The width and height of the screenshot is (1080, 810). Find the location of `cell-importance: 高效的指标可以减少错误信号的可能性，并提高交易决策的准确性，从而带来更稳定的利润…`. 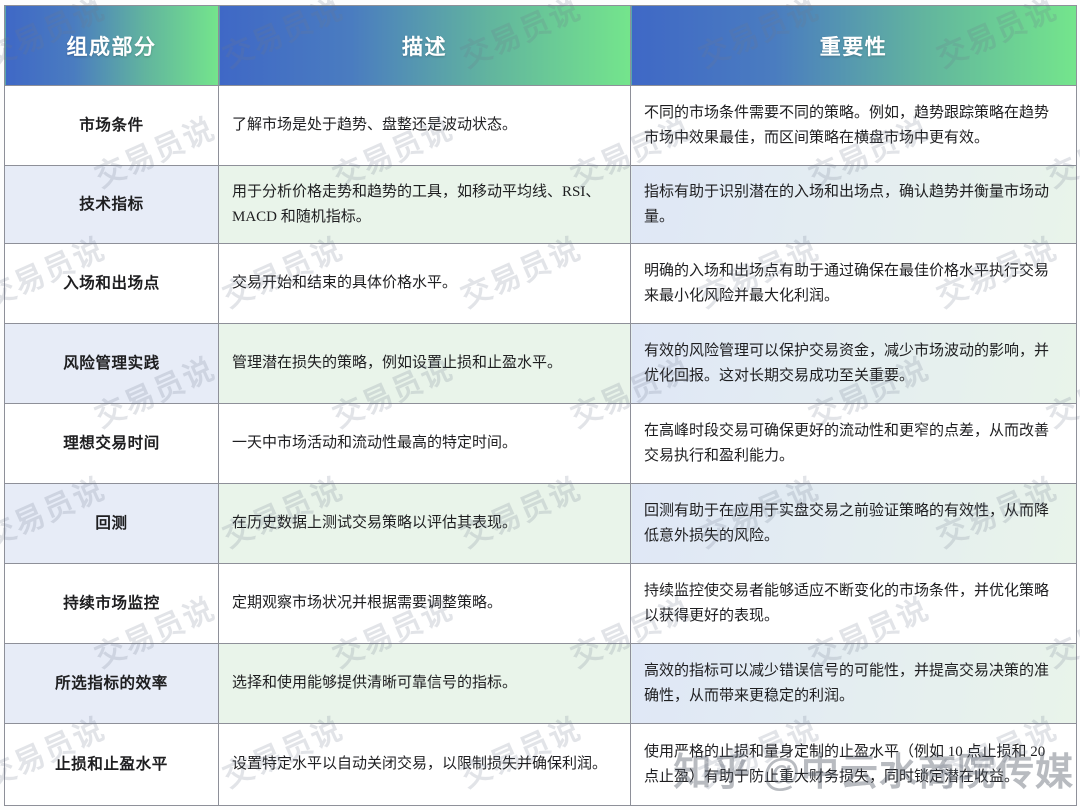

cell-importance: 高效的指标可以减少错误信号的可能性，并提高交易决策的准确性，从而带来更稳定的利润… is located at coordinates (853, 683).